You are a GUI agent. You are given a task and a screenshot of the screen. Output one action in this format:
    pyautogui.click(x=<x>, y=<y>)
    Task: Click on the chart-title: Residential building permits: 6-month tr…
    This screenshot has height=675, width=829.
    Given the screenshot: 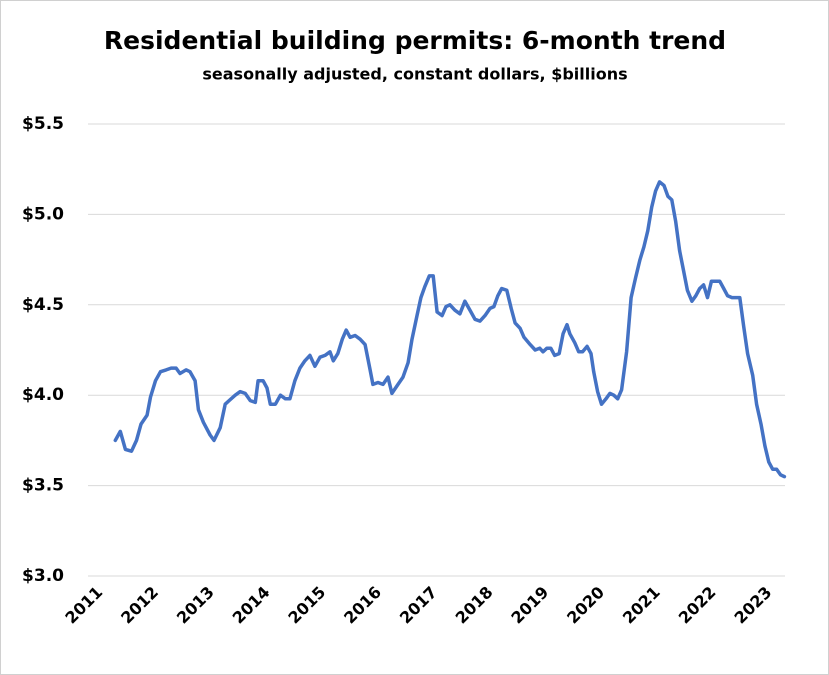 What is the action you would take?
    pyautogui.click(x=415, y=40)
    